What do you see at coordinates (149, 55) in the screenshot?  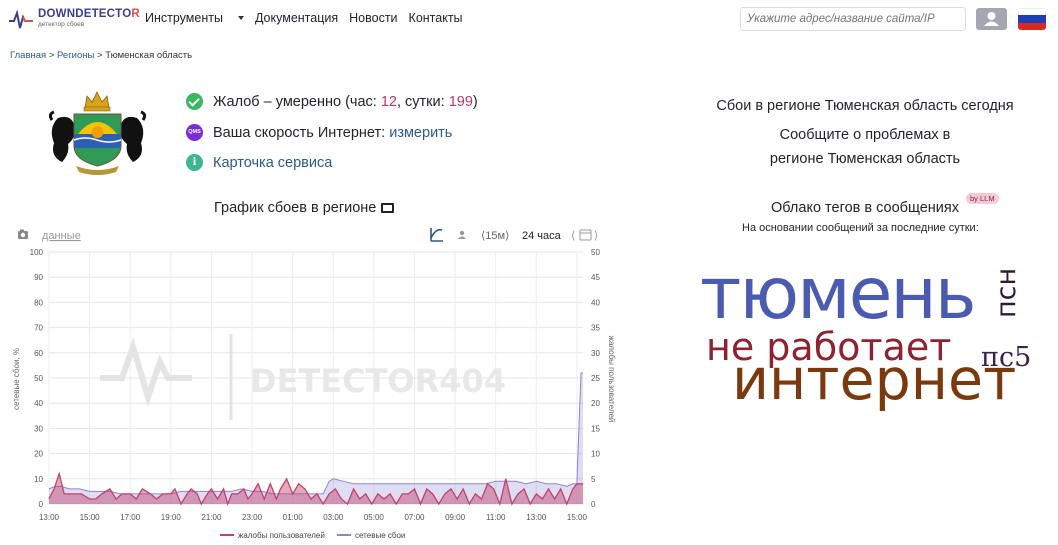 I see `breadcrumb-current: Тюменская область` at bounding box center [149, 55].